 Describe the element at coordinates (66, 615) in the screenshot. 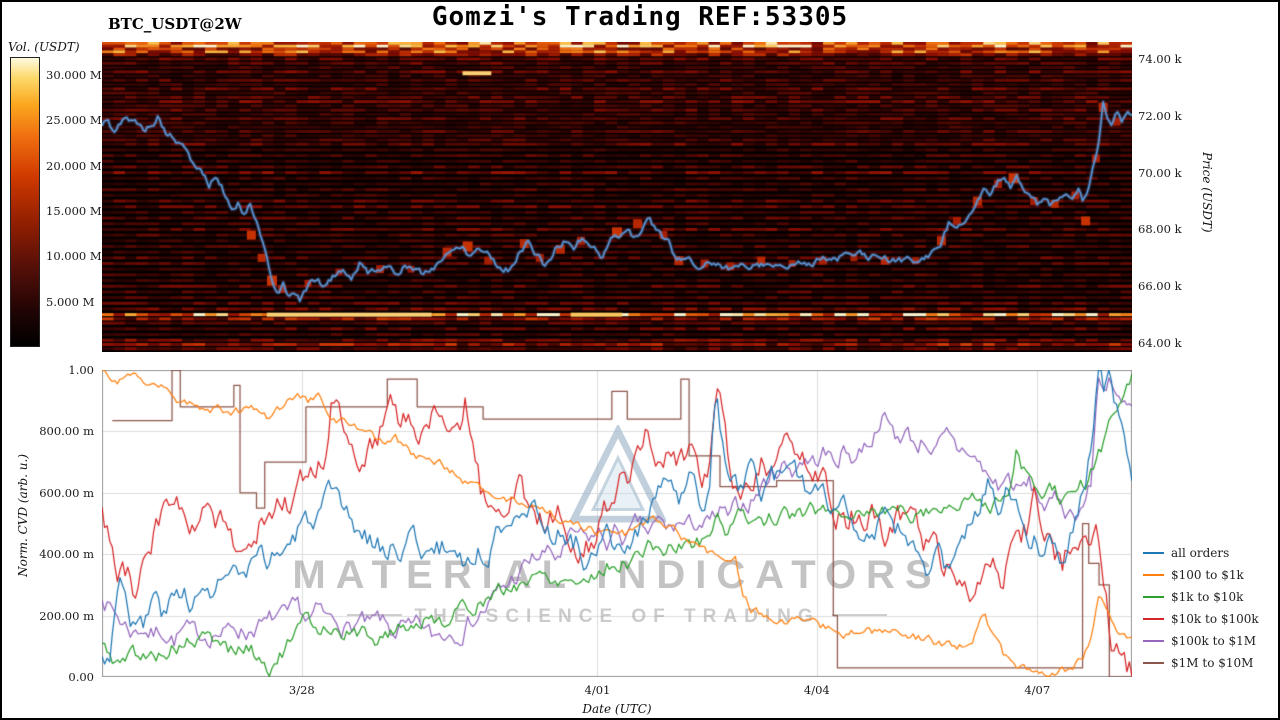

I see `cvd-y-tick-4: 200.00 m` at that location.